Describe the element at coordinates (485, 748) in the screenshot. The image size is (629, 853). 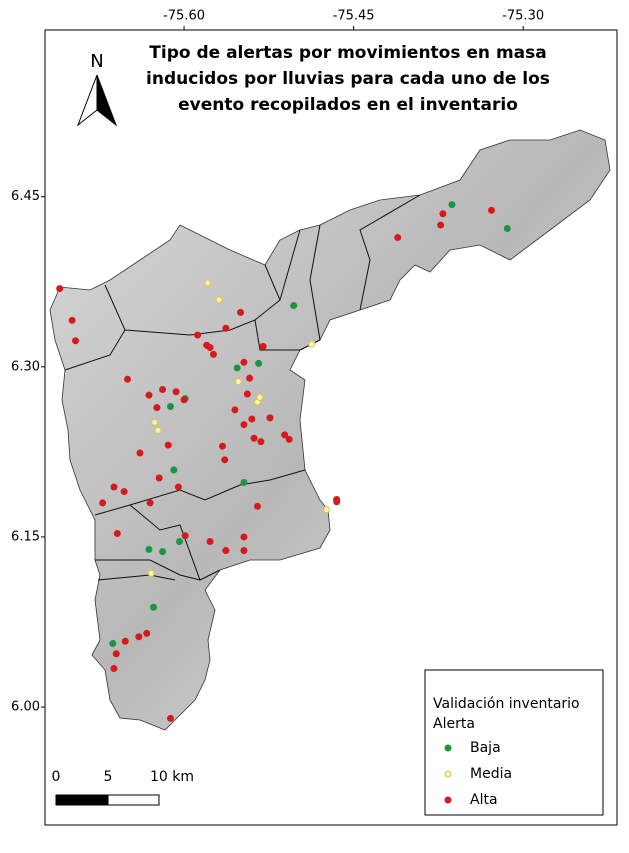
I see `legend-label: Baja` at that location.